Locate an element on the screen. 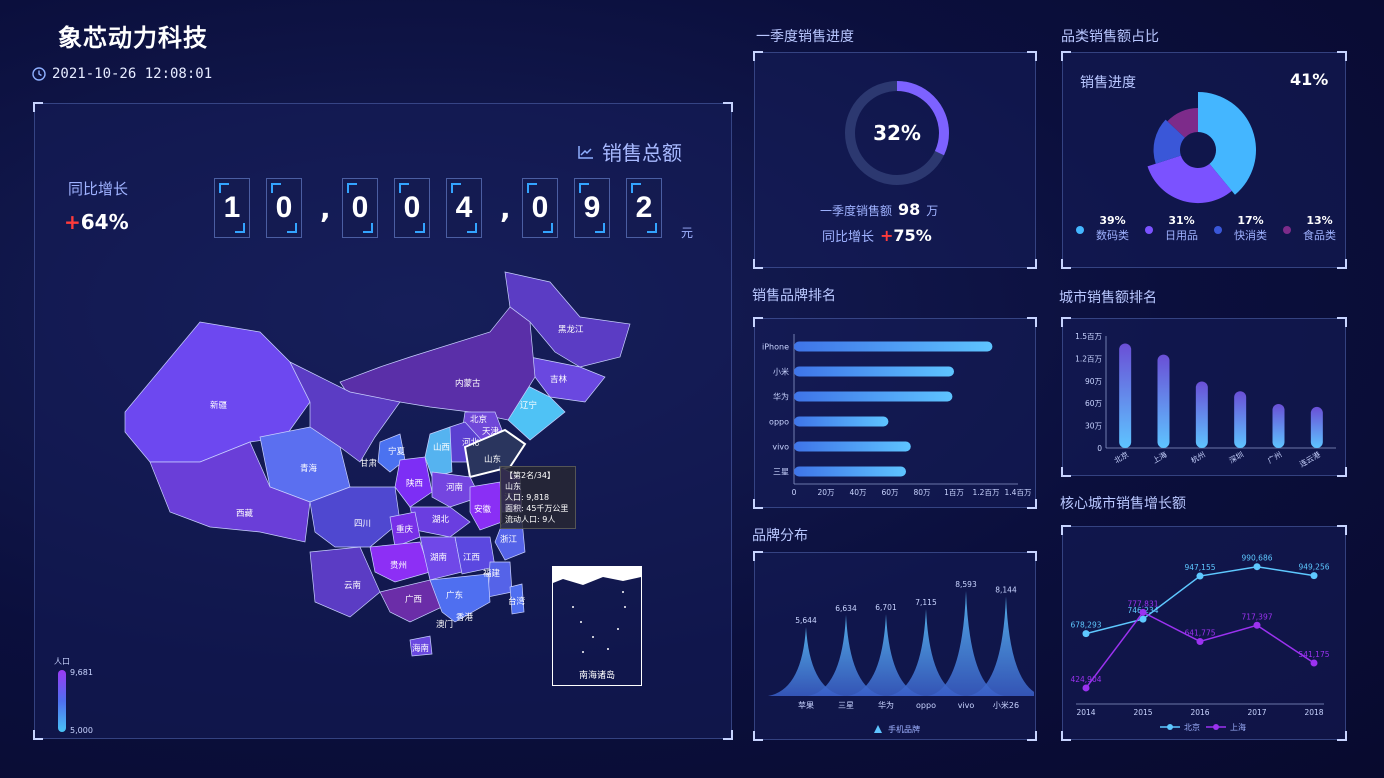 The height and width of the screenshot is (778, 1384). brand-dist-panel is located at coordinates (895, 646).